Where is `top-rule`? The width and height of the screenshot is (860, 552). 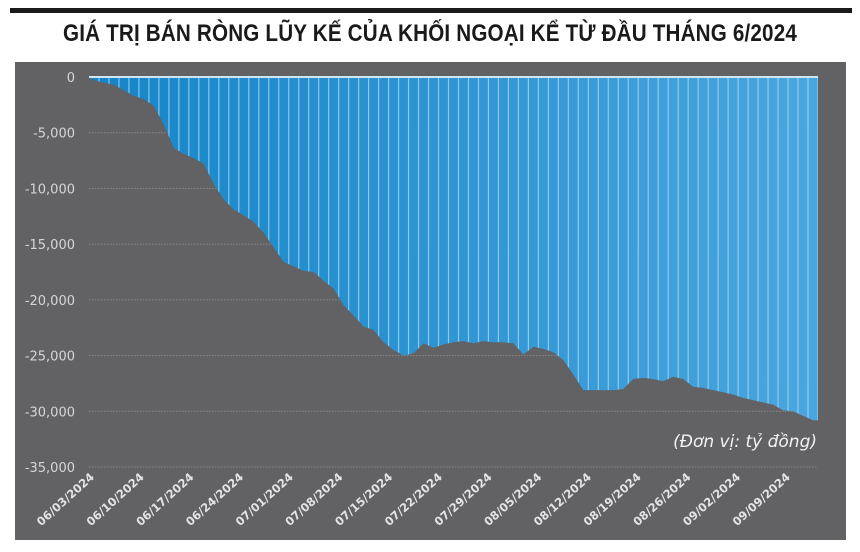 top-rule is located at coordinates (431, 10).